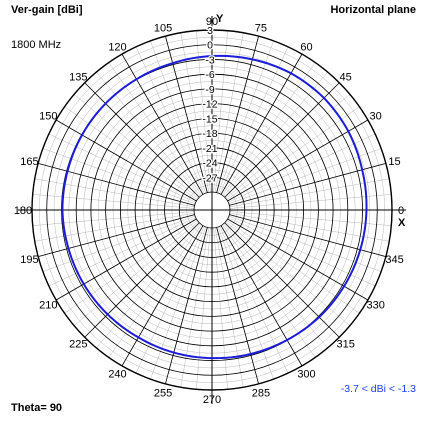 The width and height of the screenshot is (422, 421). What do you see at coordinates (163, 28) in the screenshot?
I see `angle-tick-label: 105` at bounding box center [163, 28].